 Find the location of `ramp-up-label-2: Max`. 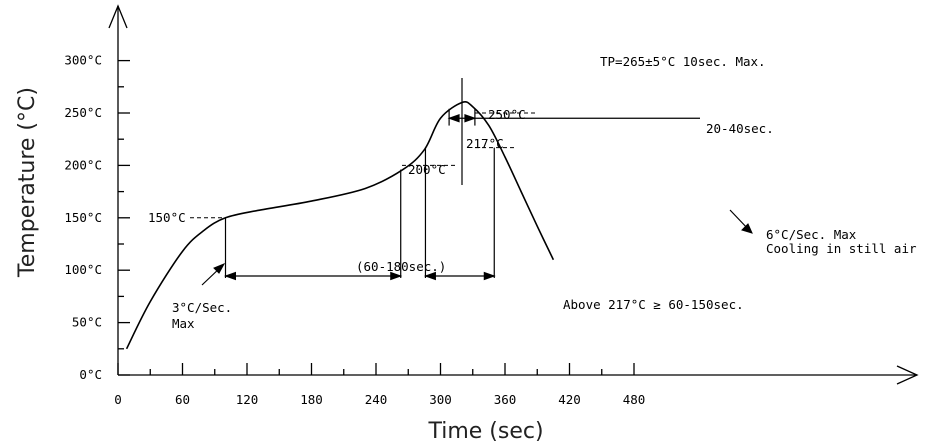

ramp-up-label-2: Max is located at coordinates (183, 323).